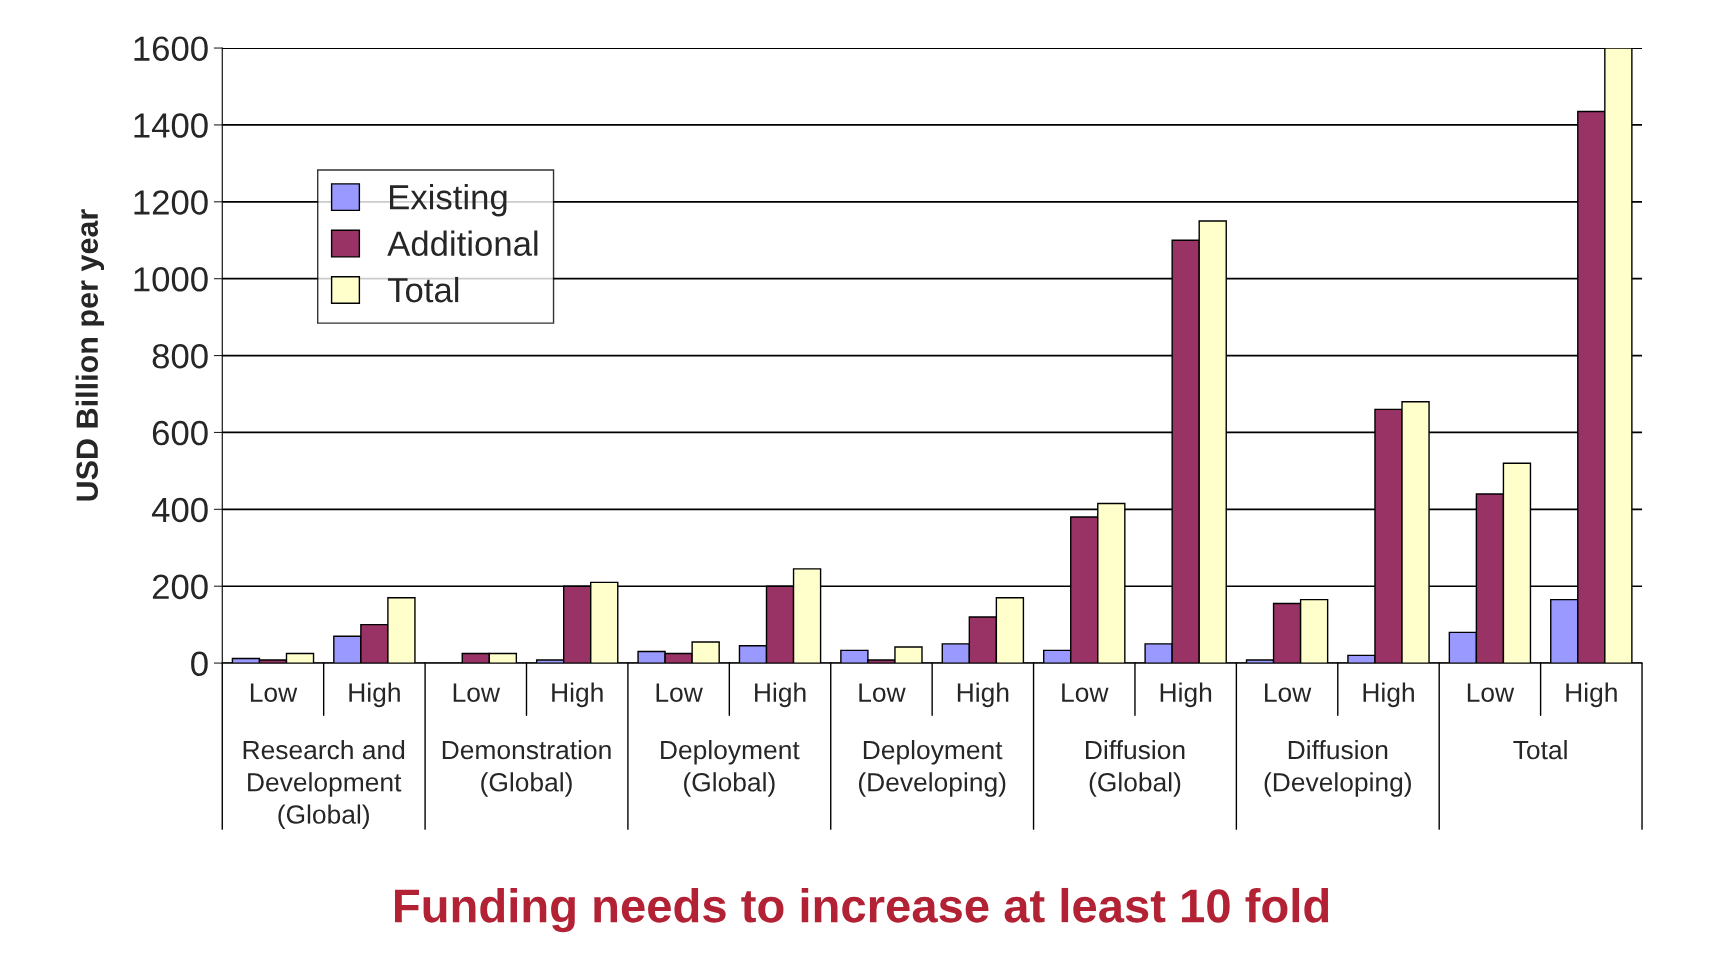 The image size is (1723, 961). Describe the element at coordinates (180, 356) in the screenshot. I see `y-tick-label: 800` at that location.